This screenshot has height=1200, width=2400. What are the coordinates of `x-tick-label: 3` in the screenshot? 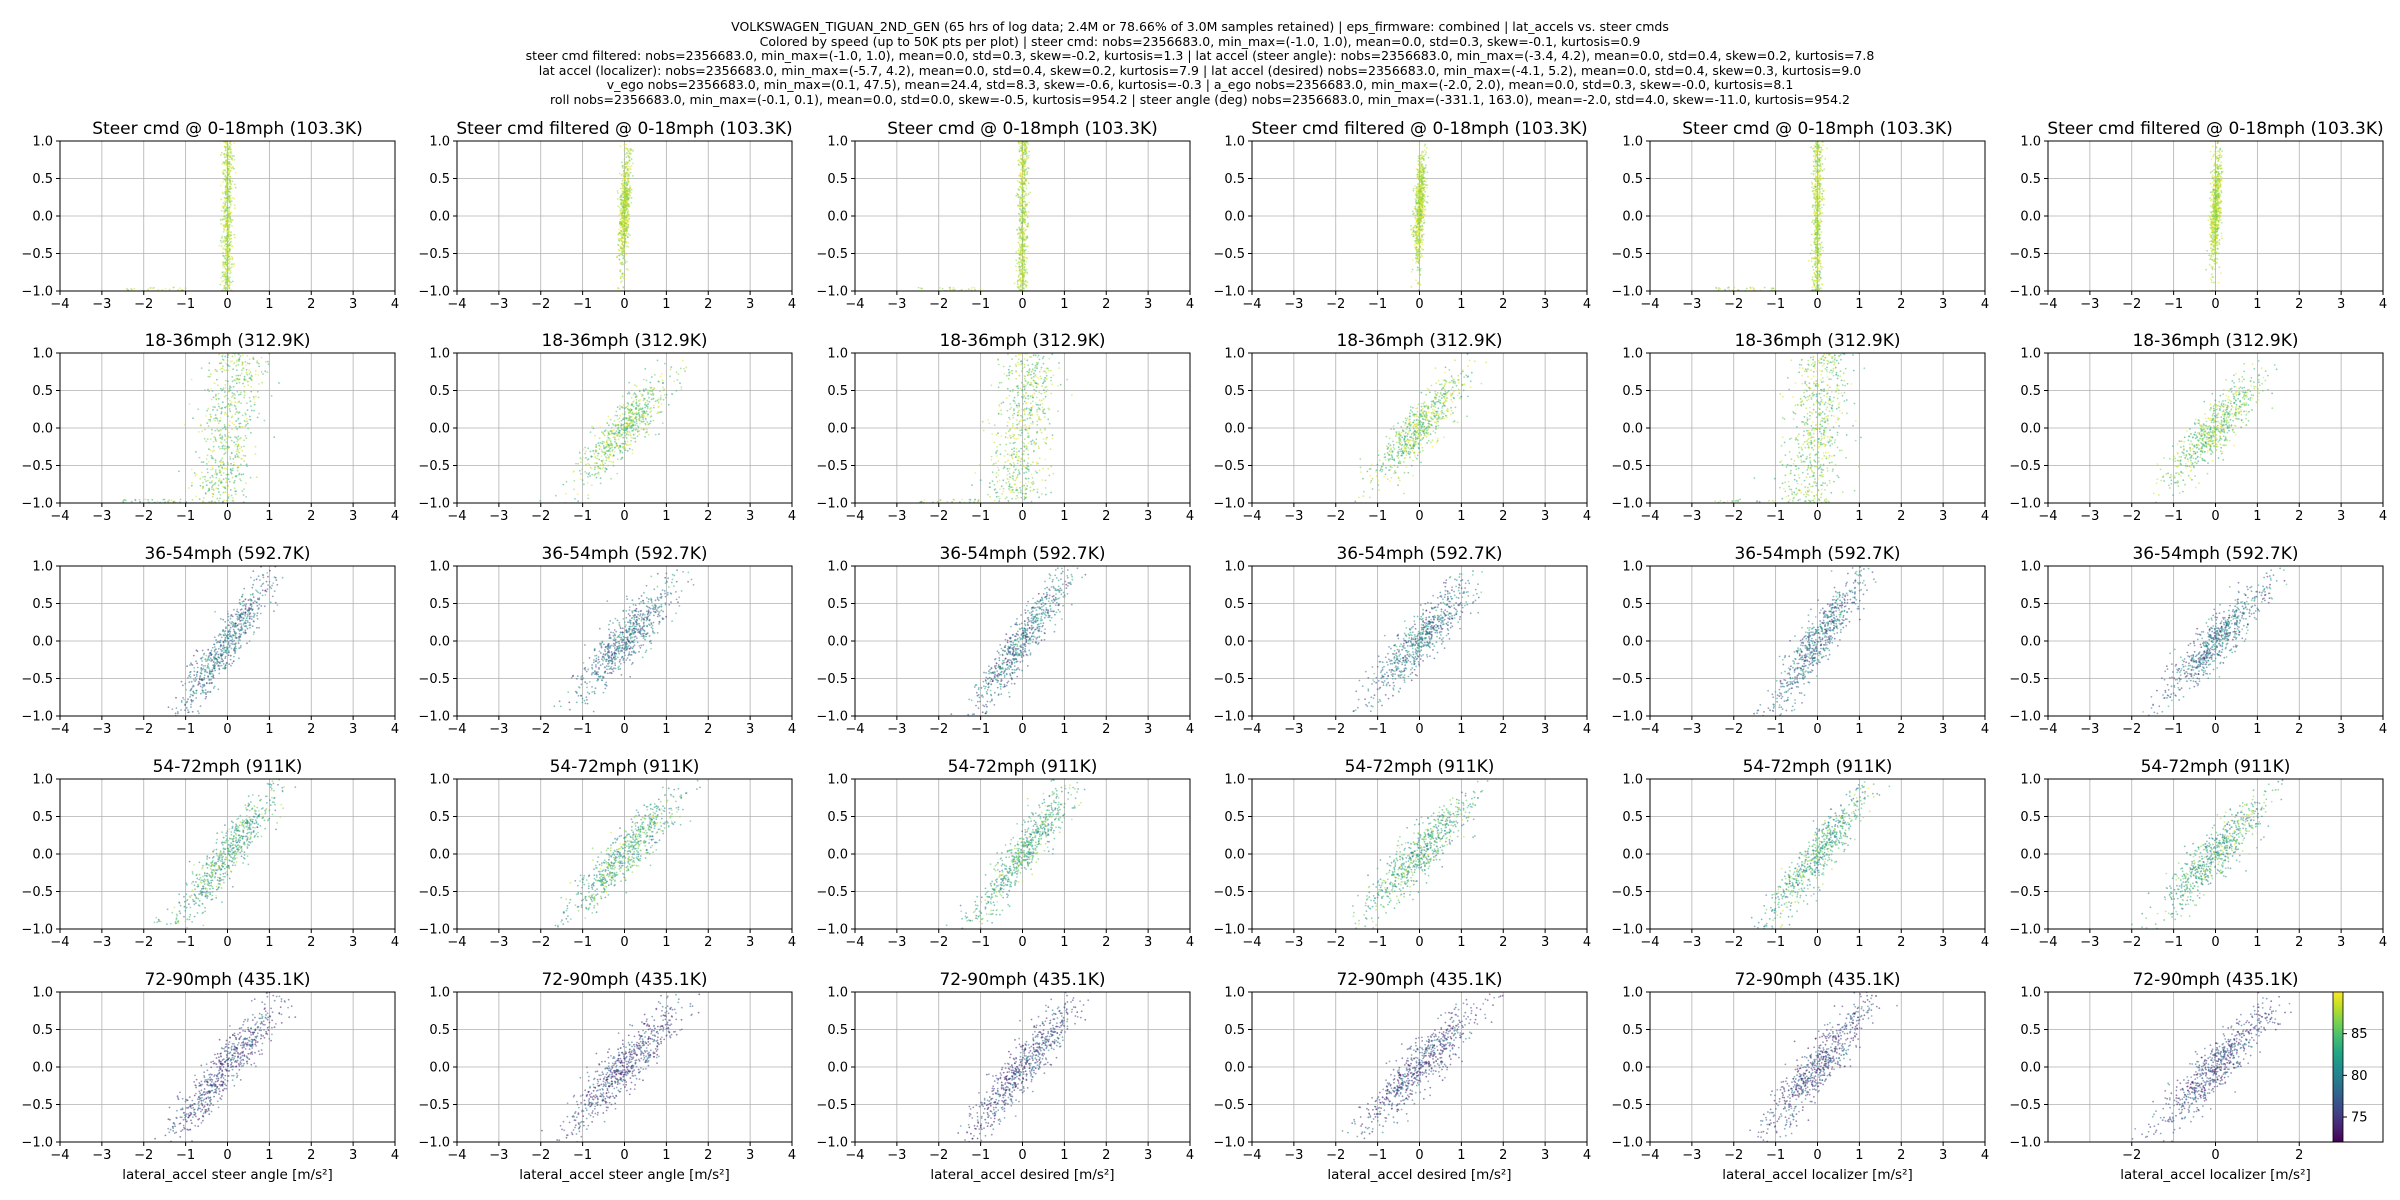 It's located at (1148, 304).